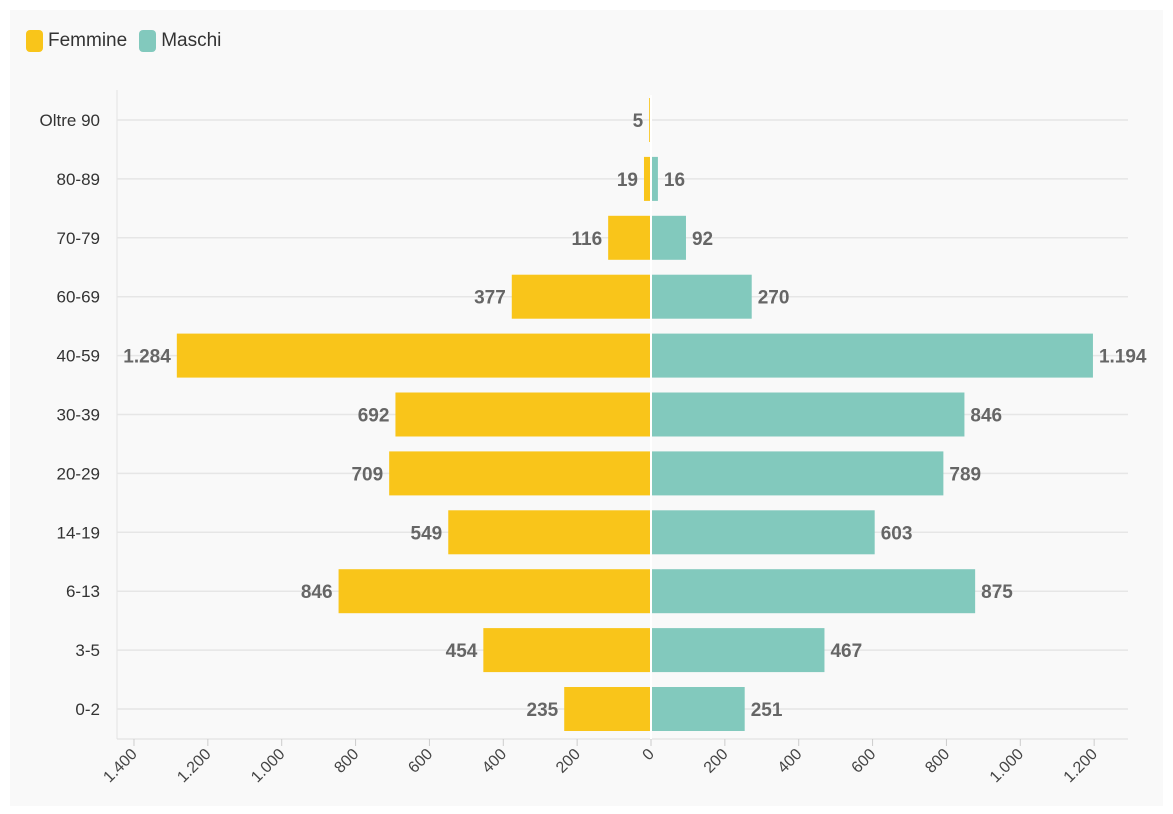  Describe the element at coordinates (78, 356) in the screenshot. I see `category-label: 40-59` at that location.